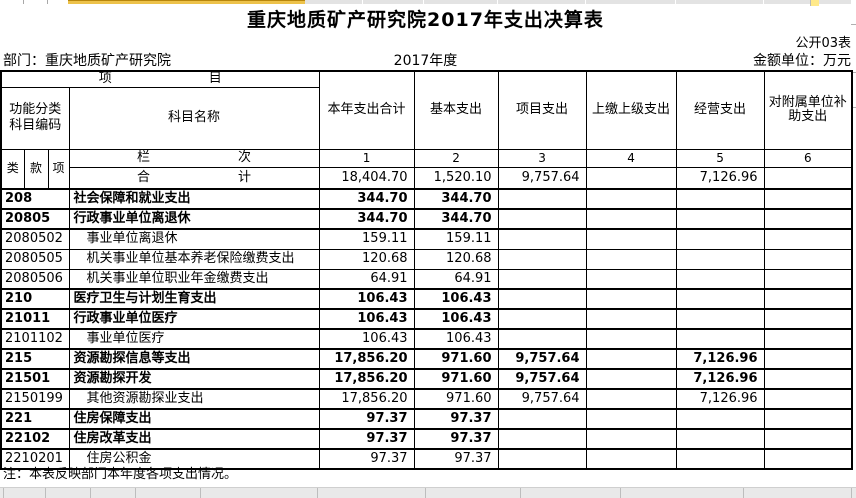 This screenshot has width=856, height=498. I want to click on row-name-cell: 行政事业单位医疗, so click(194, 319).